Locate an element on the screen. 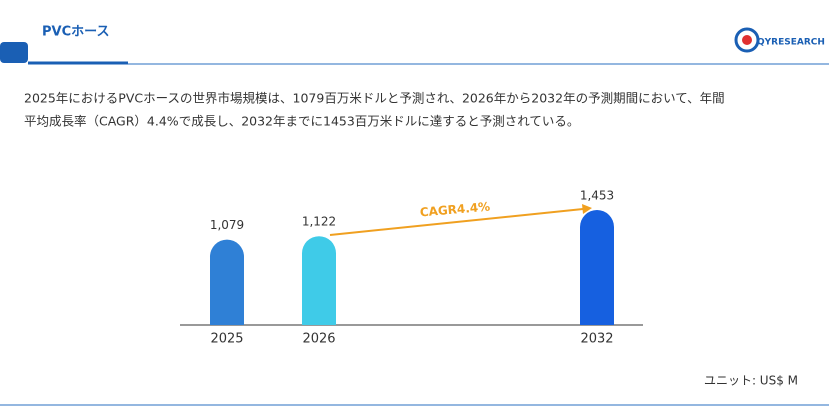  value-label: 1,122 is located at coordinates (319, 222).